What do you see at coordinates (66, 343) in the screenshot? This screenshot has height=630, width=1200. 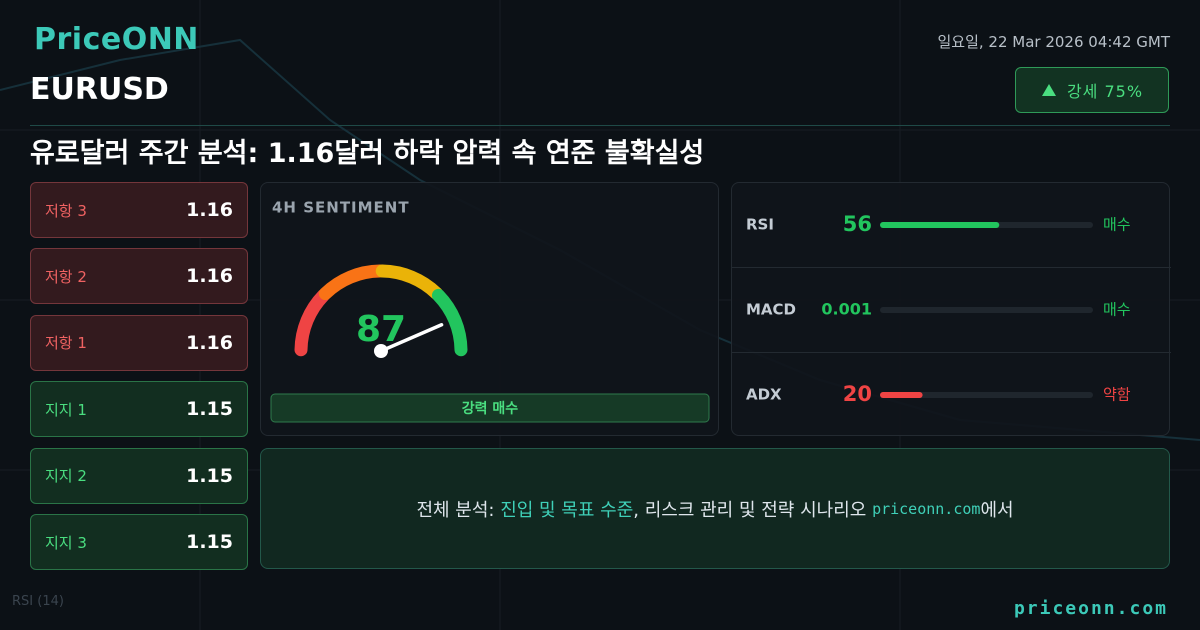 I see `level-label: 저항 1` at bounding box center [66, 343].